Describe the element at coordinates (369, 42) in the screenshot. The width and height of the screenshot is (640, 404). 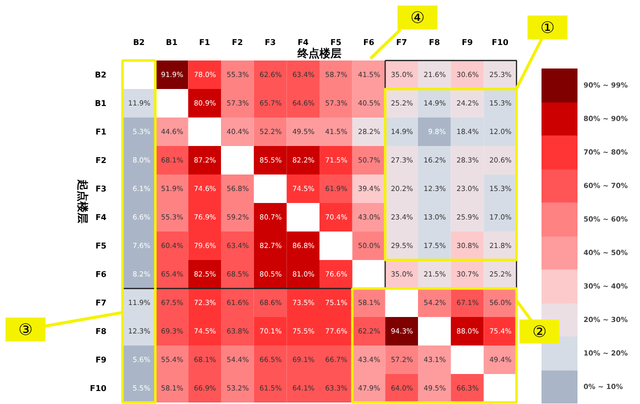
I see `x-tick-label: F6` at that location.